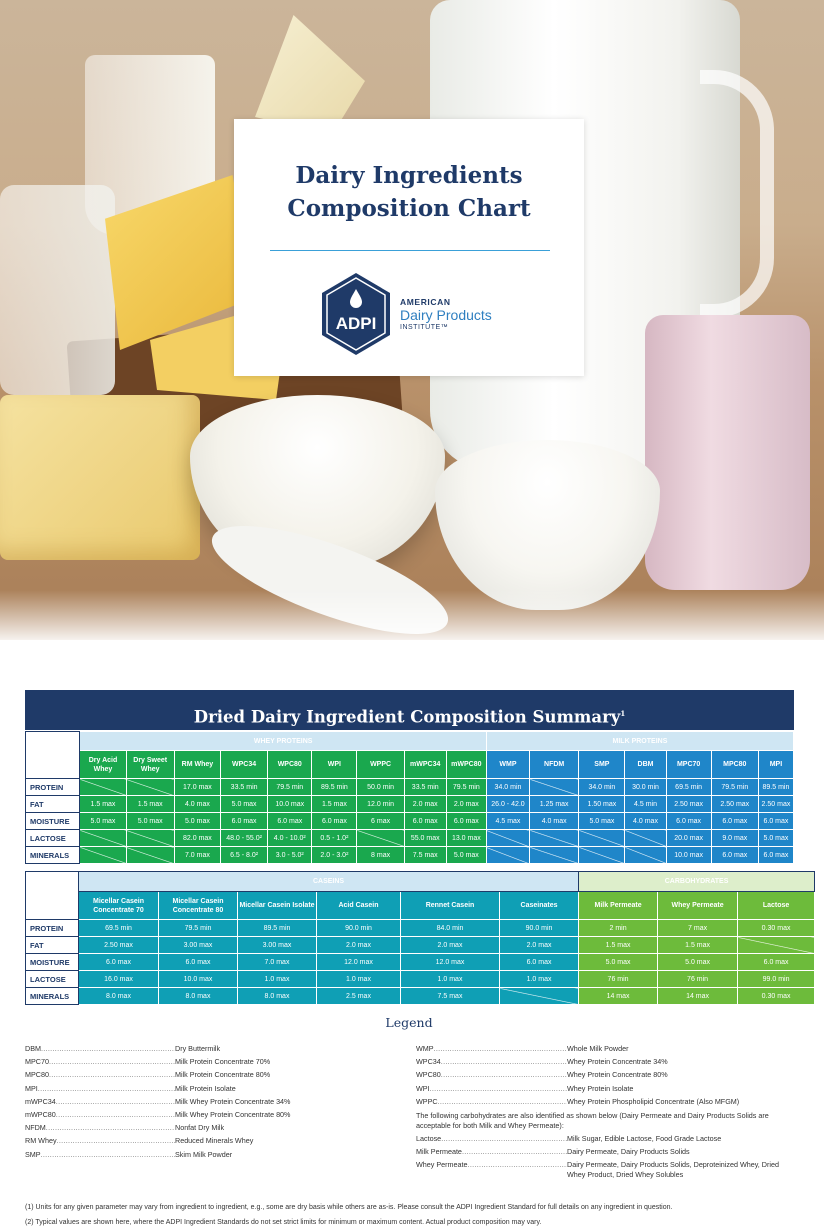 The width and height of the screenshot is (824, 1232). I want to click on legend-abbreviation: WPPC, so click(427, 1101).